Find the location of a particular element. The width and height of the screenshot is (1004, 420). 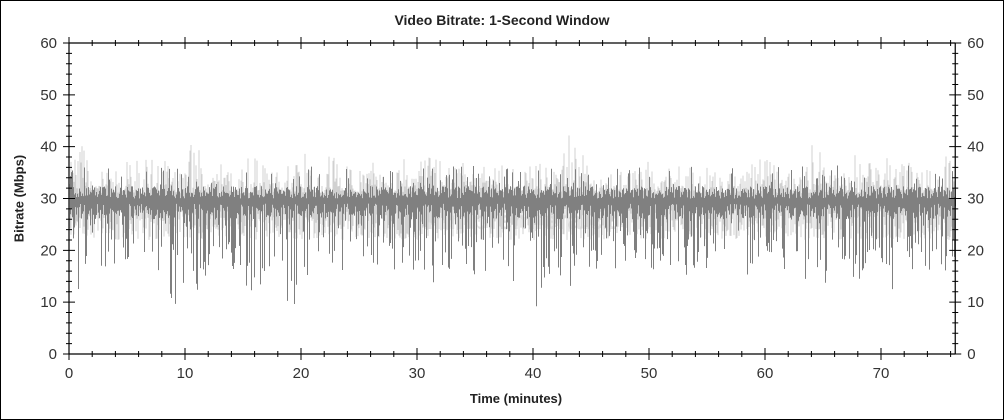

y-tick-label-left: 30 is located at coordinates (48, 199).